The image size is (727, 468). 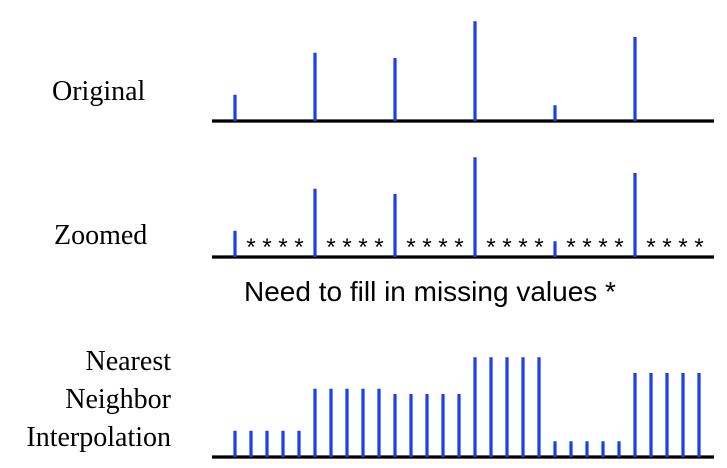 I want to click on label-line-3: Interpolation, so click(x=98, y=437).